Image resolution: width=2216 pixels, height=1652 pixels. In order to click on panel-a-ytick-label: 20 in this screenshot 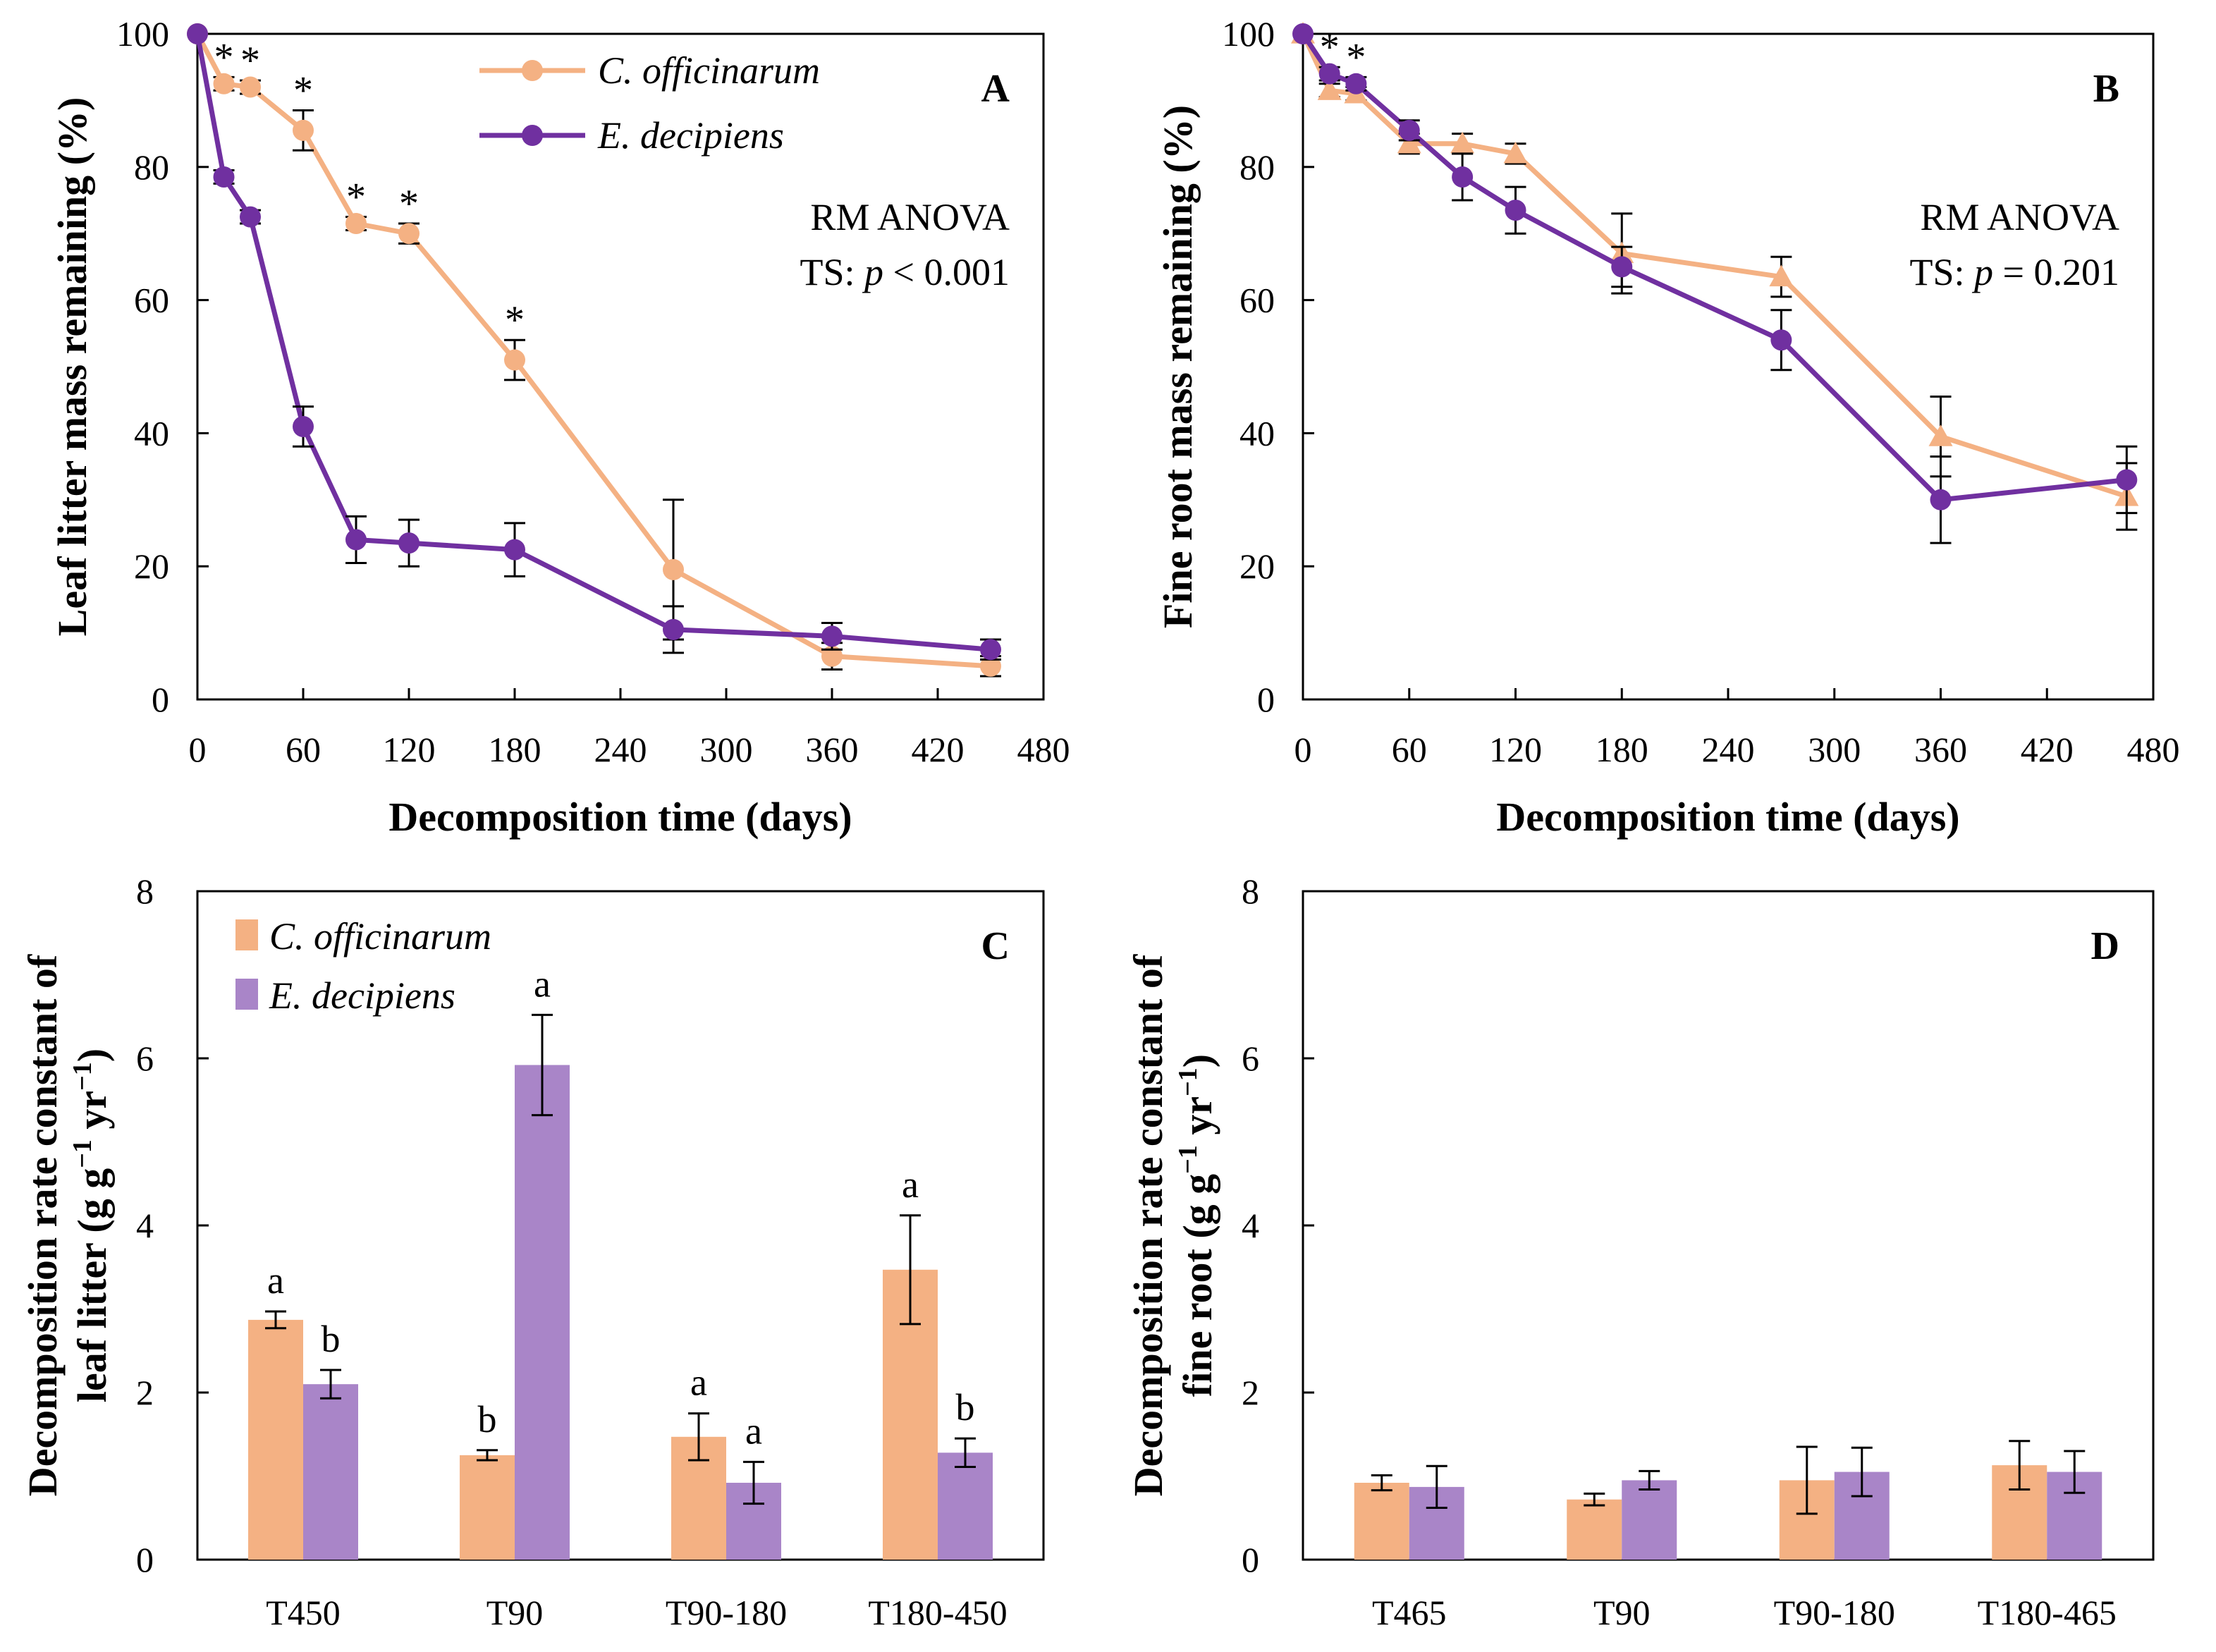, I will do `click(151, 566)`.